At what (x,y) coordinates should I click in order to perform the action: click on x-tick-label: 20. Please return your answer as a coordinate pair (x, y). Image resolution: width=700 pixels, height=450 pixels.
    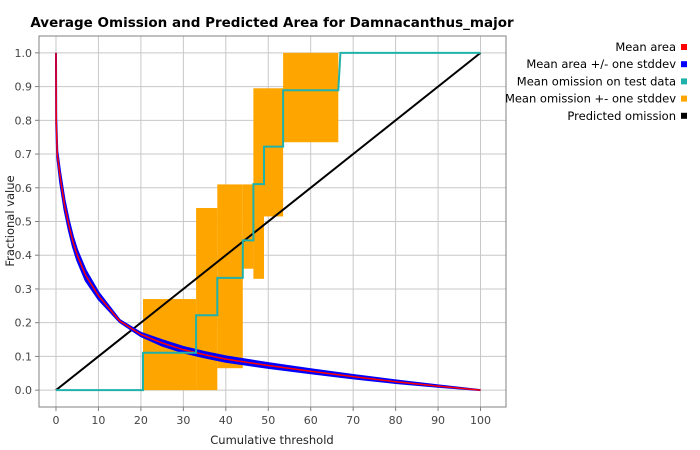
    Looking at the image, I should click on (141, 420).